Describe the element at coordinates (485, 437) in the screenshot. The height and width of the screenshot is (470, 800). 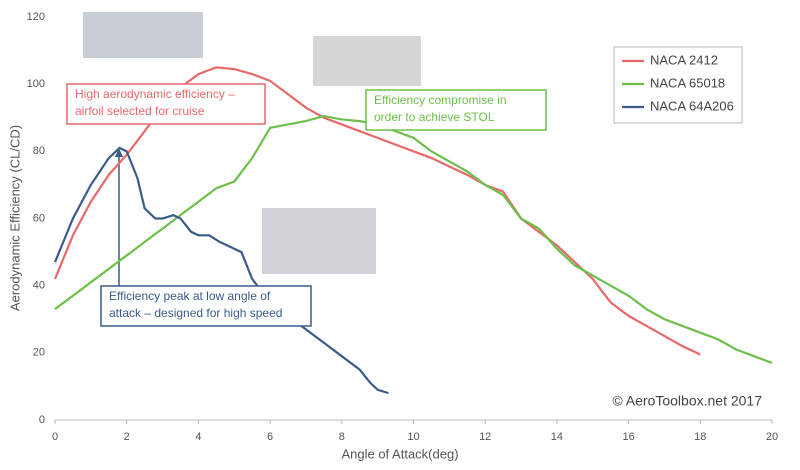
I see `x-tick-label: 12` at that location.